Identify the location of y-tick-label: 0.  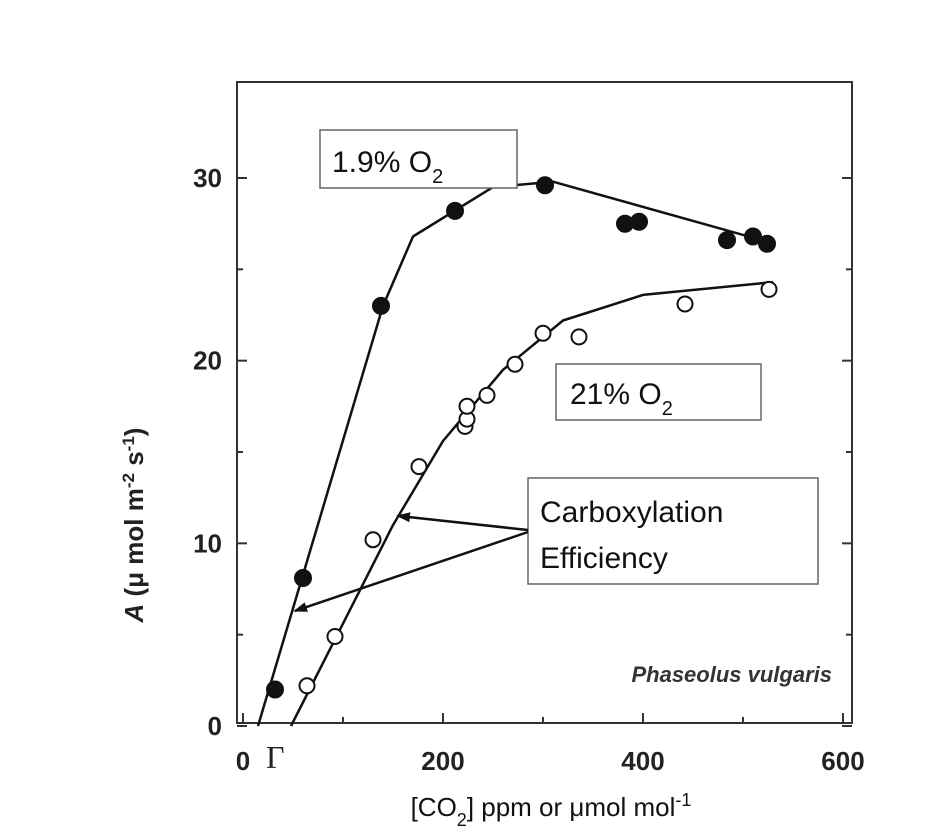
(215, 726).